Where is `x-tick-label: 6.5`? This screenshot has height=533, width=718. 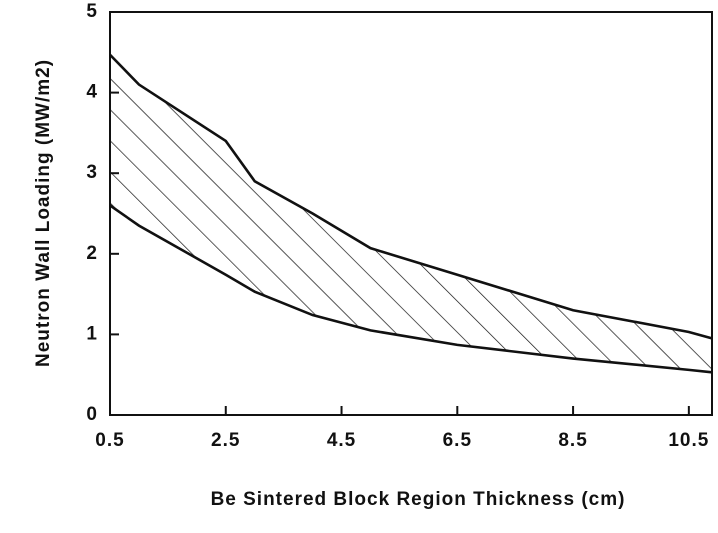 x-tick-label: 6.5 is located at coordinates (457, 440).